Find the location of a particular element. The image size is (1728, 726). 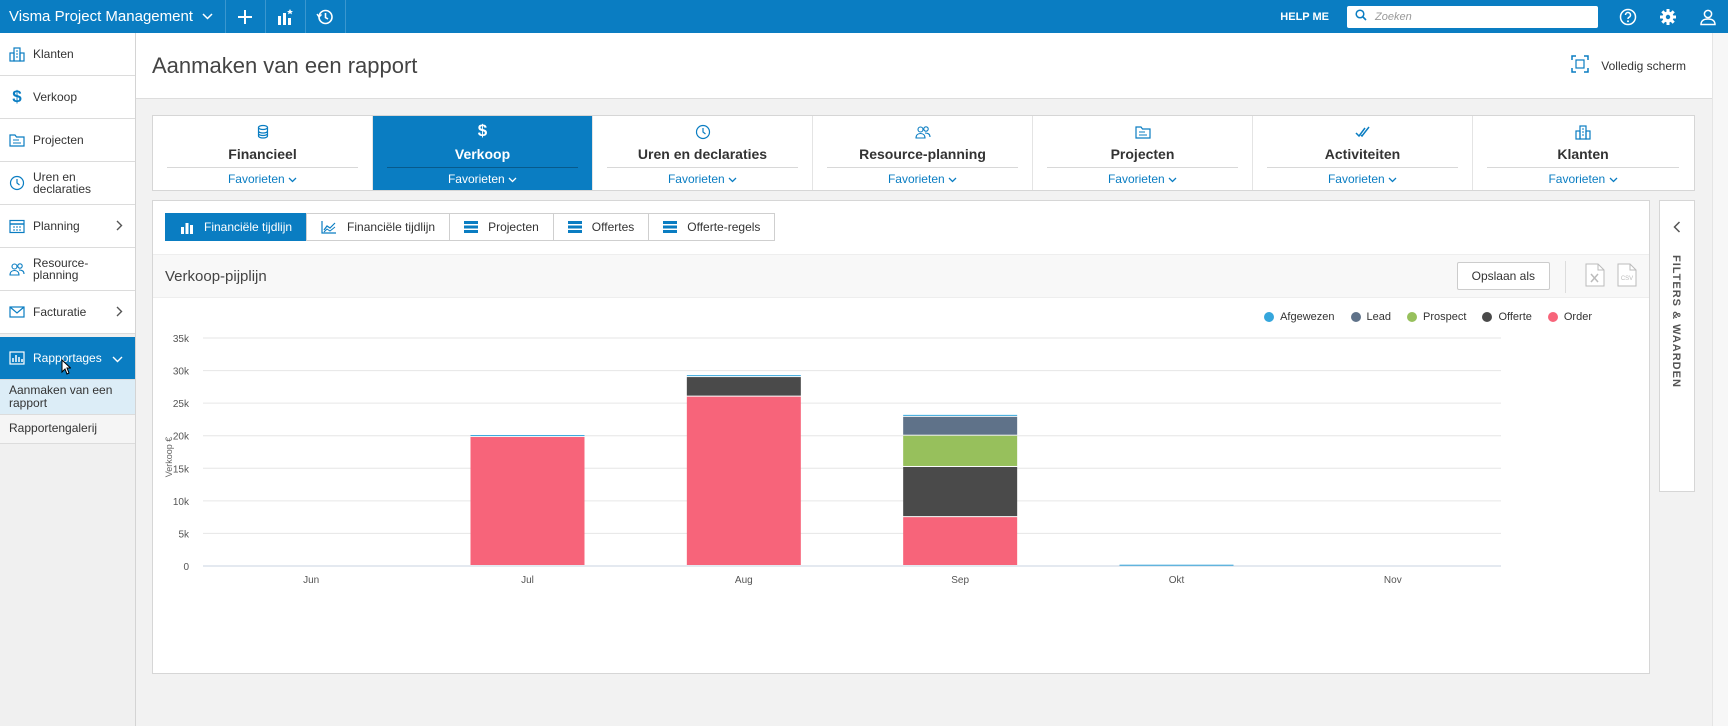

top-bar: Visma Project Management HELP ME Zoeken is located at coordinates (864, 16).